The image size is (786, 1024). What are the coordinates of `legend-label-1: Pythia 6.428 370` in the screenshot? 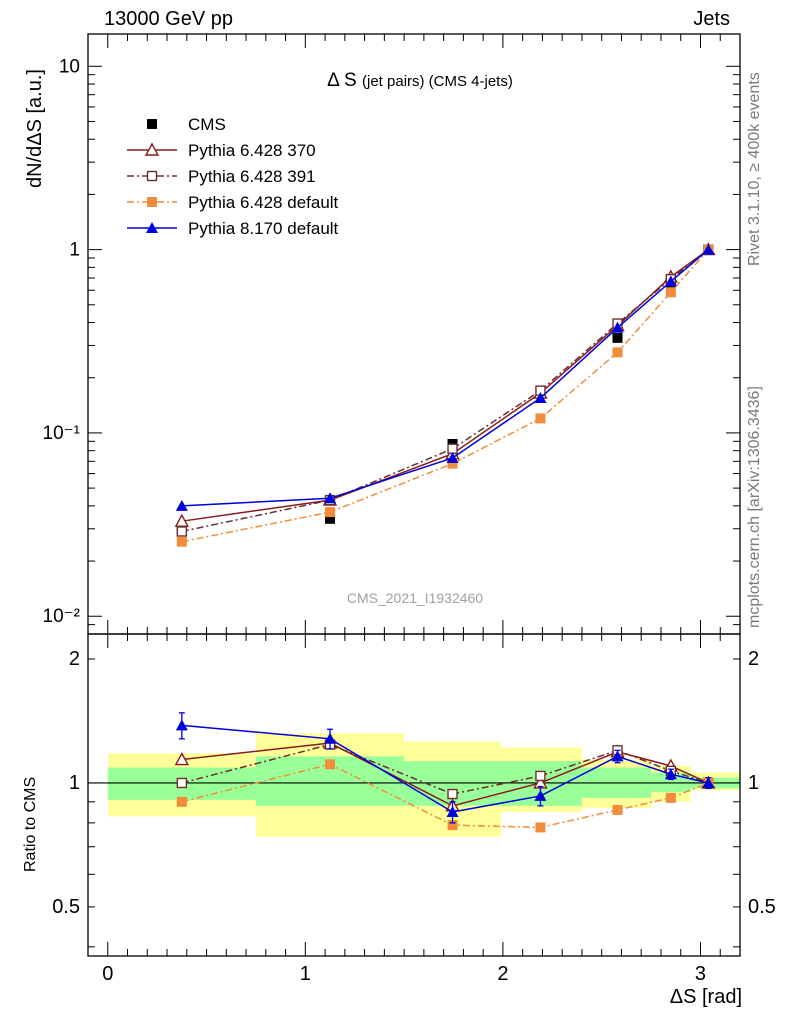 It's located at (252, 150).